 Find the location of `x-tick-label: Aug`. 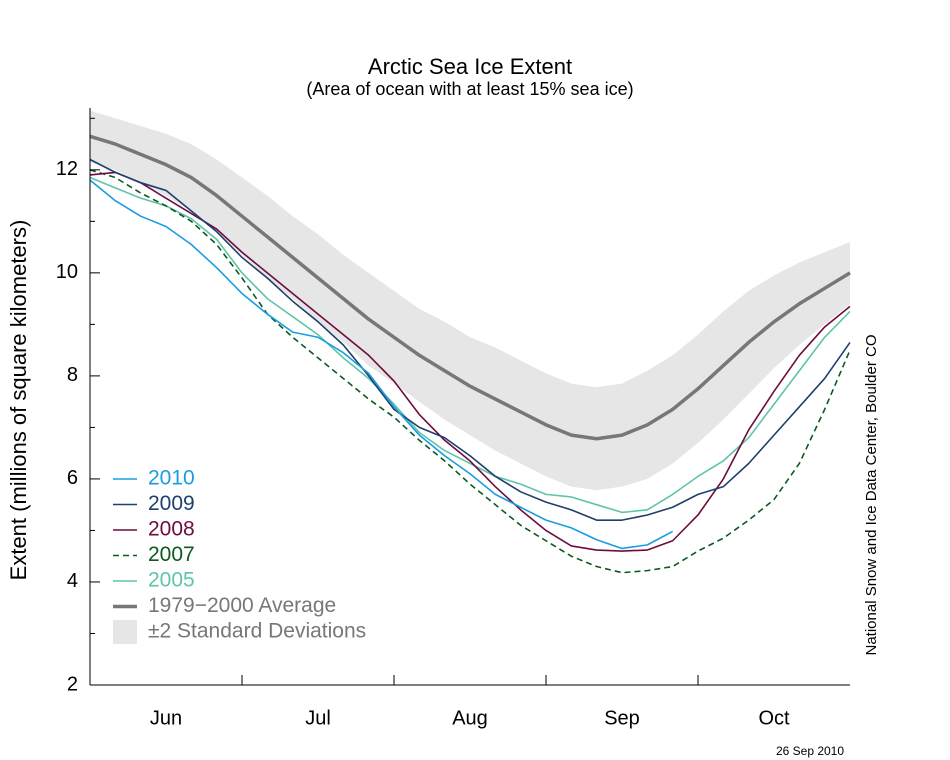

x-tick-label: Aug is located at coordinates (470, 718).